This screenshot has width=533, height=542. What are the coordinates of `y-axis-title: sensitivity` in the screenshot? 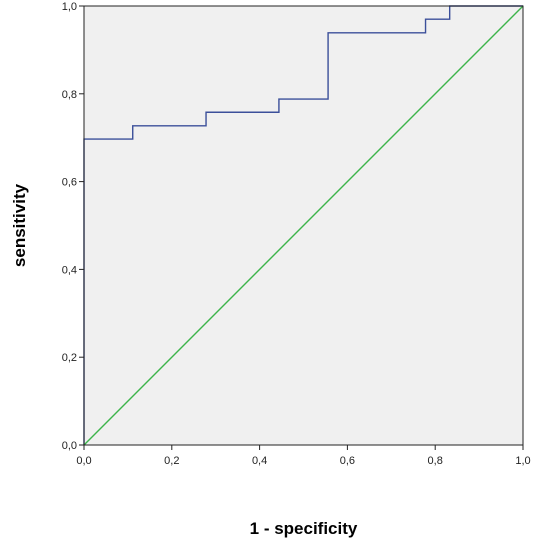 It's located at (19, 225).